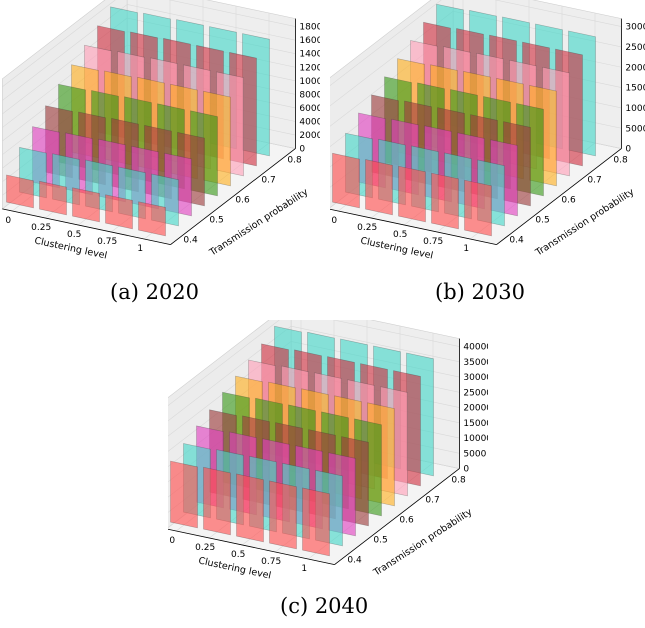 This screenshot has width=645, height=628. Describe the element at coordinates (309, 109) in the screenshot. I see `z-tick-label: 6000` at that location.